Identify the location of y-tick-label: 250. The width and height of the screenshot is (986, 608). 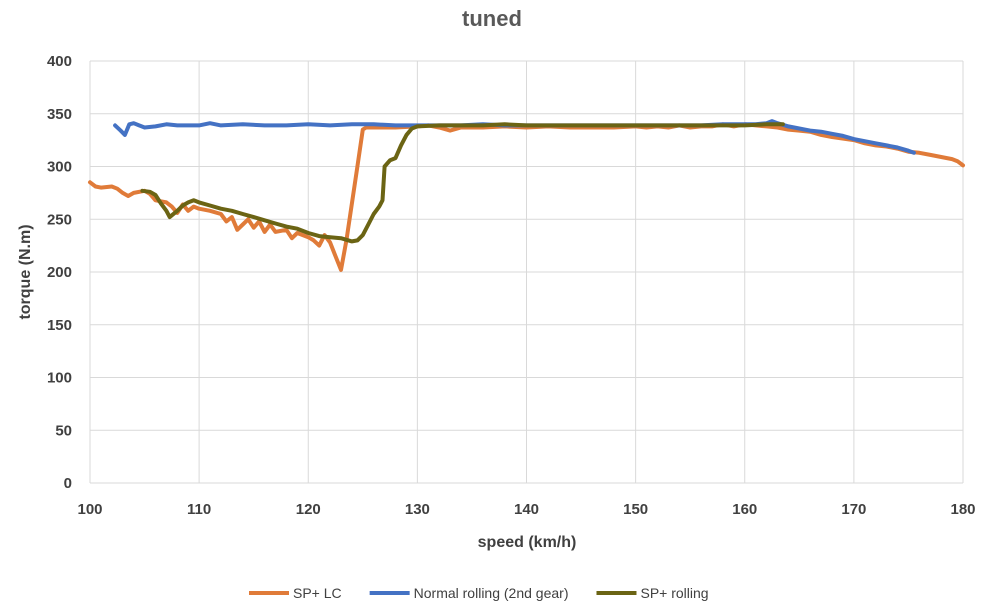
(59, 219).